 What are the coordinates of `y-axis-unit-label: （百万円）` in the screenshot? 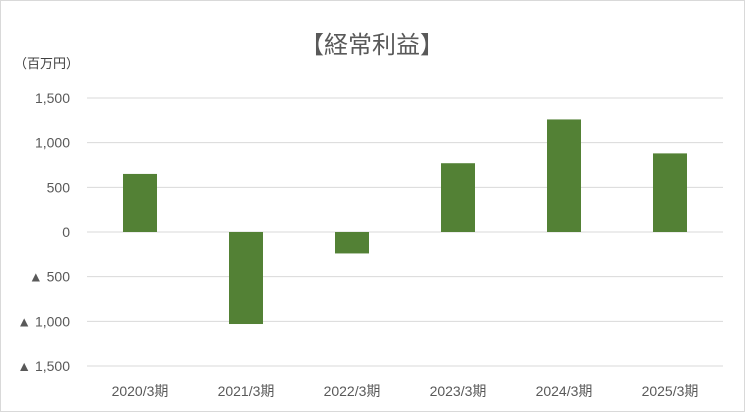 It's located at (46, 64).